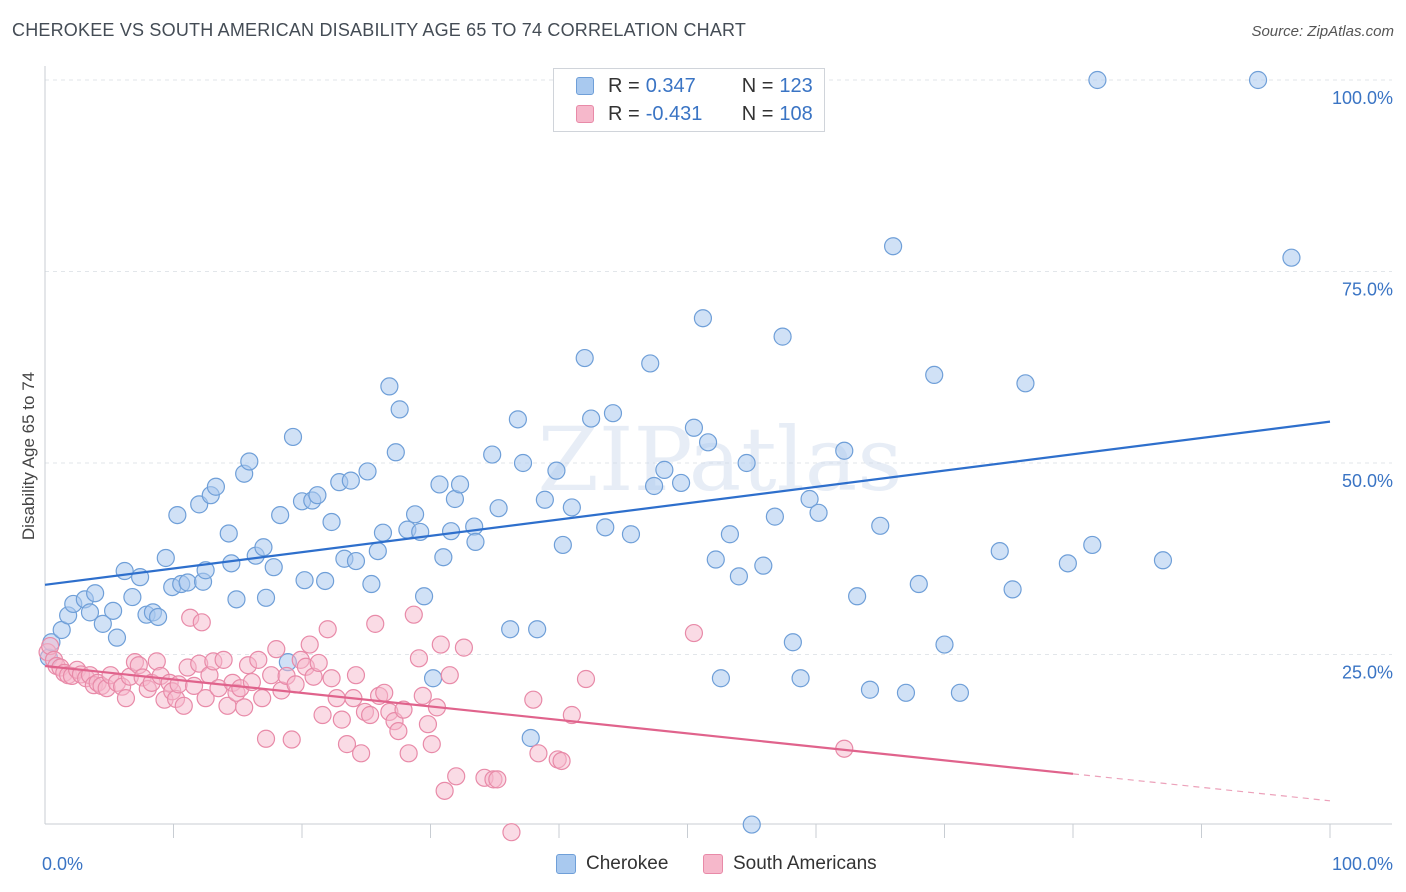 This screenshot has width=1406, height=892. I want to click on legend-row-cherokee: R = 0.347 N = 123, so click(694, 86).